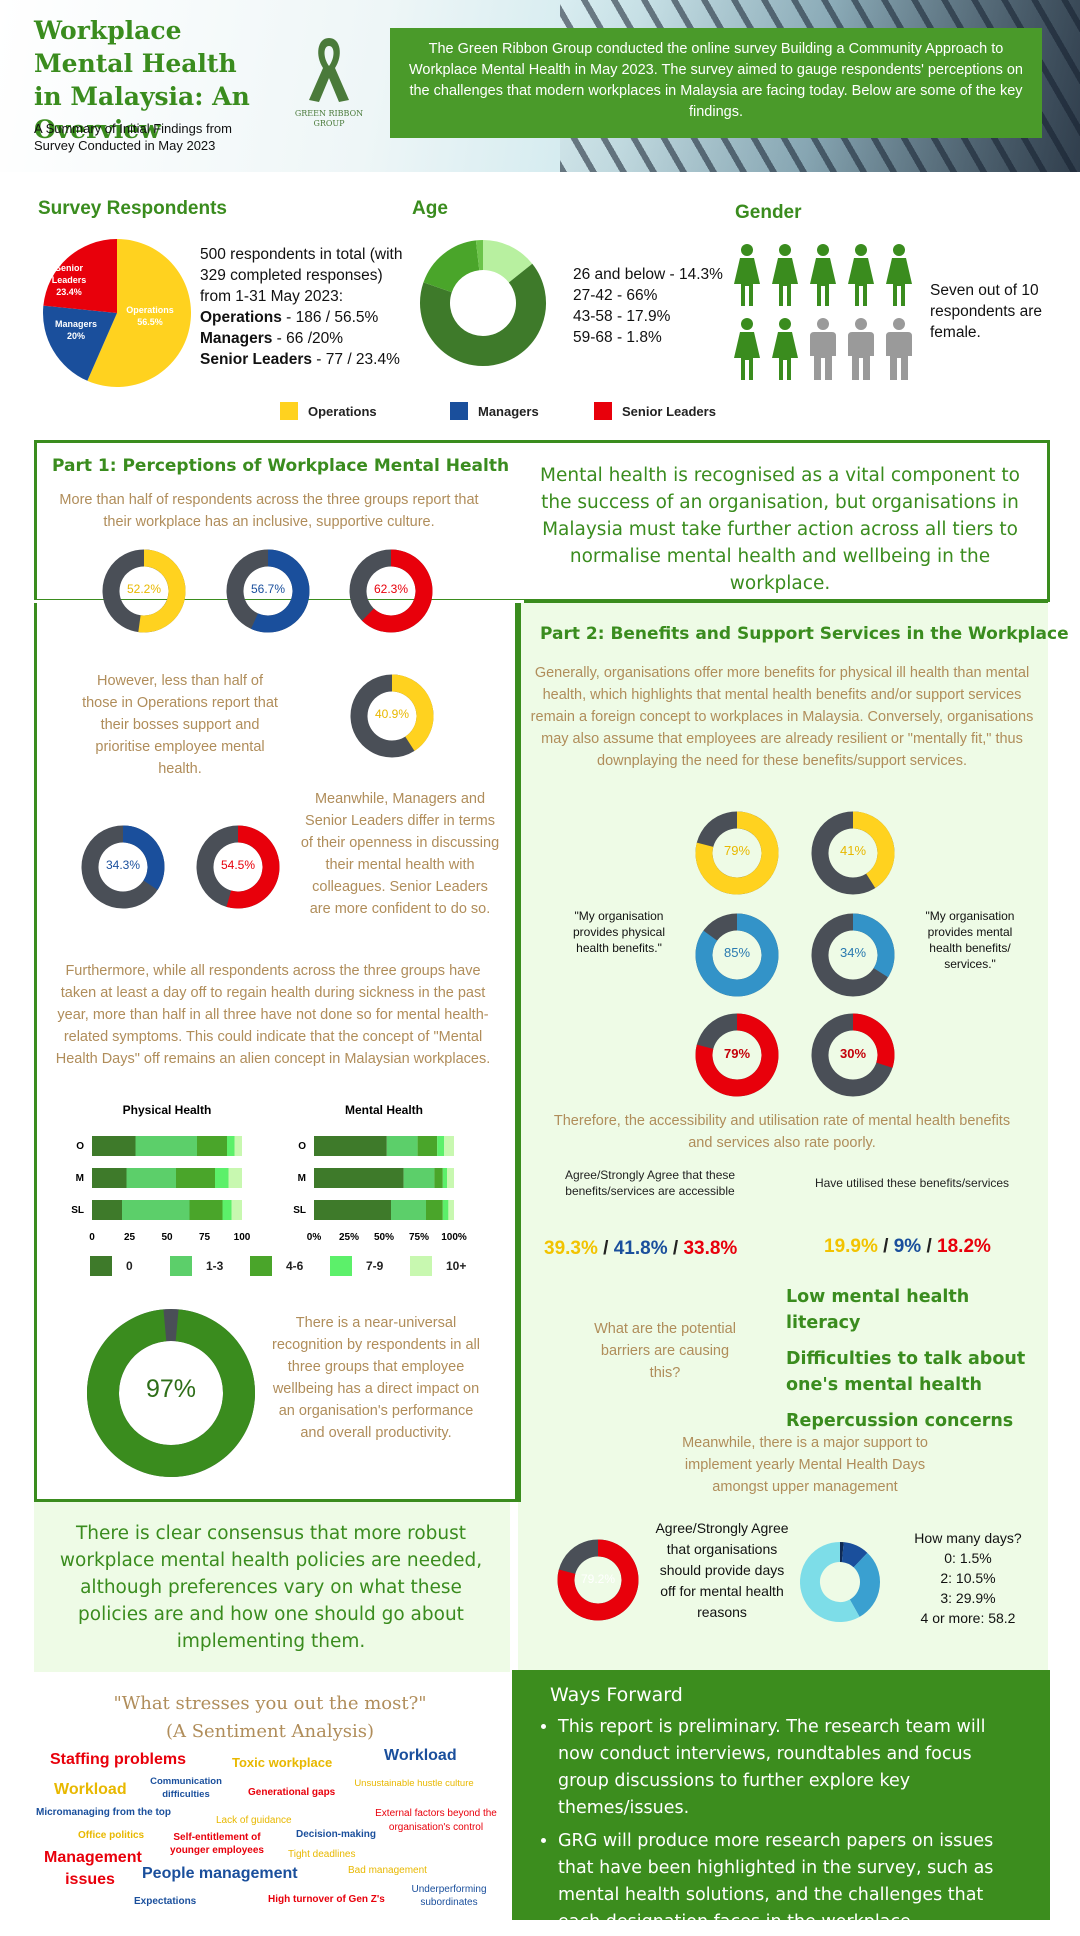 Image resolution: width=1080 pixels, height=1936 pixels. What do you see at coordinates (430, 209) in the screenshot?
I see `age-heading: Age` at bounding box center [430, 209].